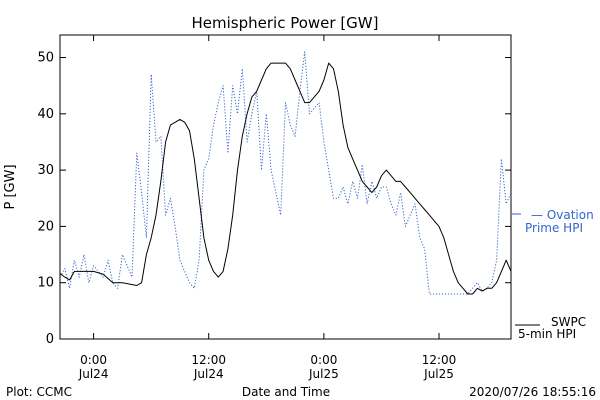 The width and height of the screenshot is (600, 400). Describe the element at coordinates (50, 339) in the screenshot. I see `y-tick-label: 0` at that location.